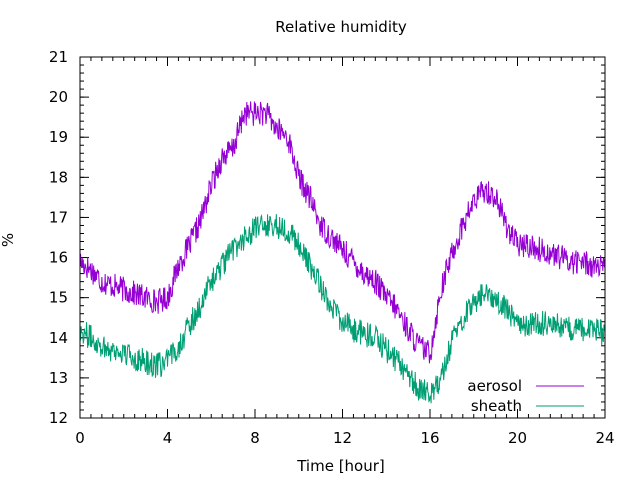 The width and height of the screenshot is (640, 480). I want to click on y-tick-label: 21, so click(58, 57).